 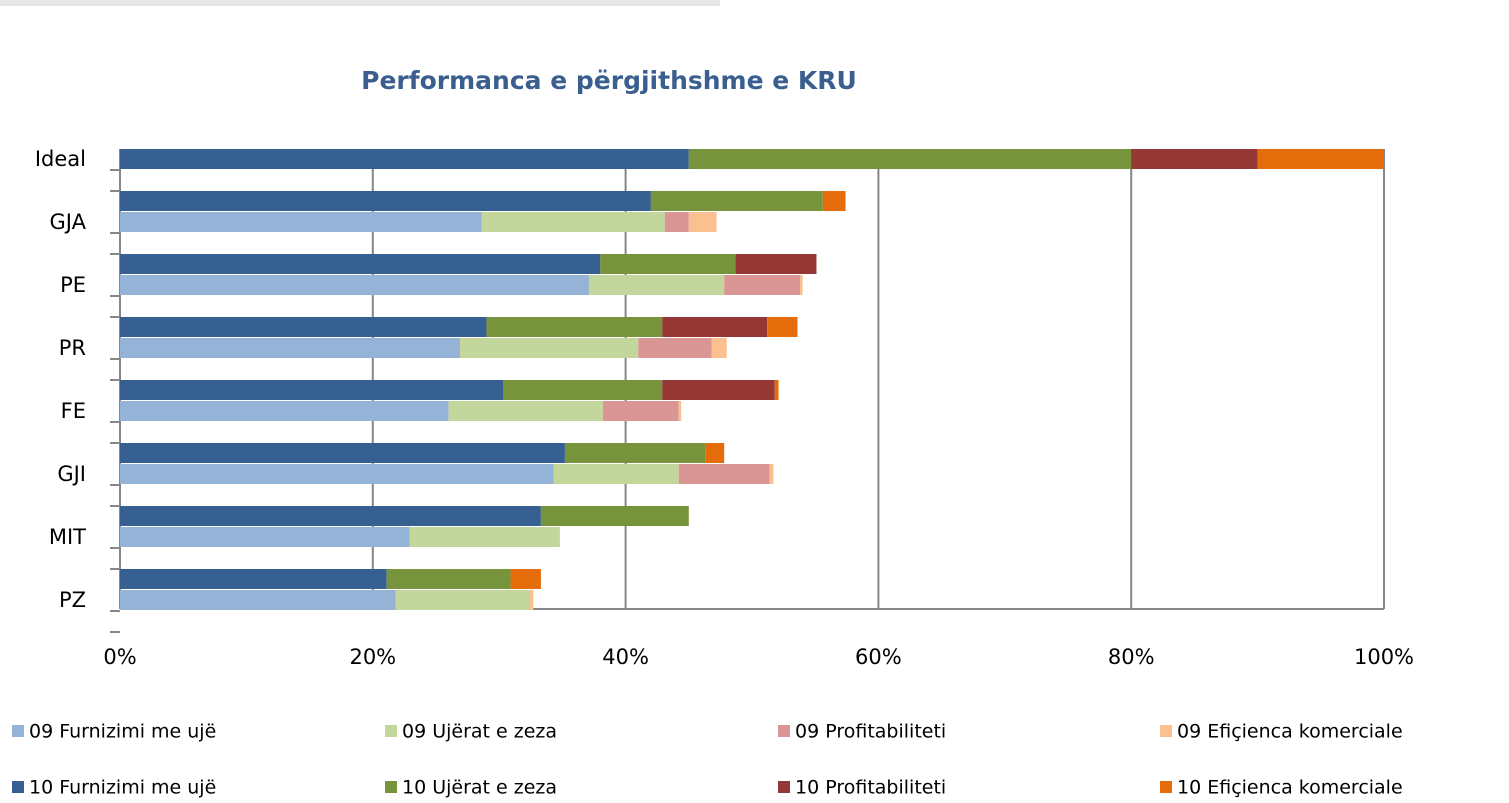 What do you see at coordinates (1290, 732) in the screenshot?
I see `legend-label: 09 Efiçienca komerciale` at bounding box center [1290, 732].